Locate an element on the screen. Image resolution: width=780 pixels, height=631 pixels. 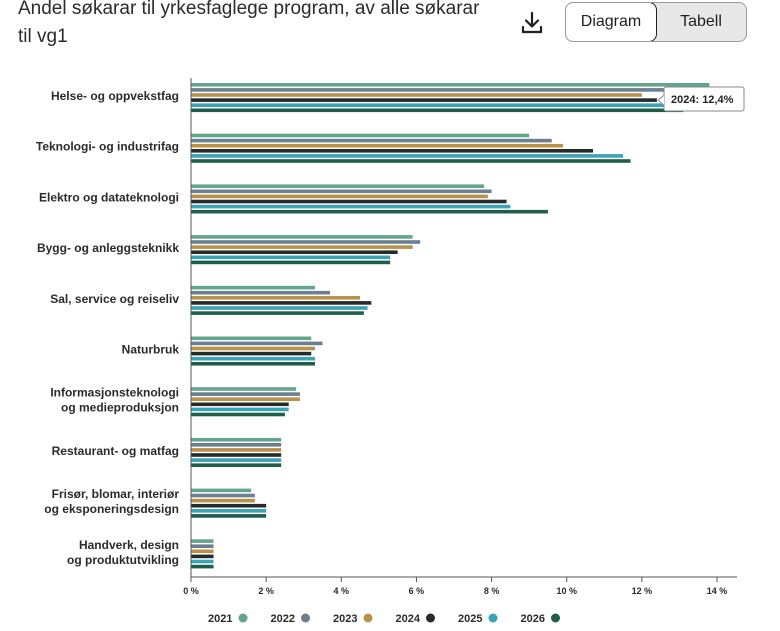
x-tick-label: 6 % is located at coordinates (417, 591).